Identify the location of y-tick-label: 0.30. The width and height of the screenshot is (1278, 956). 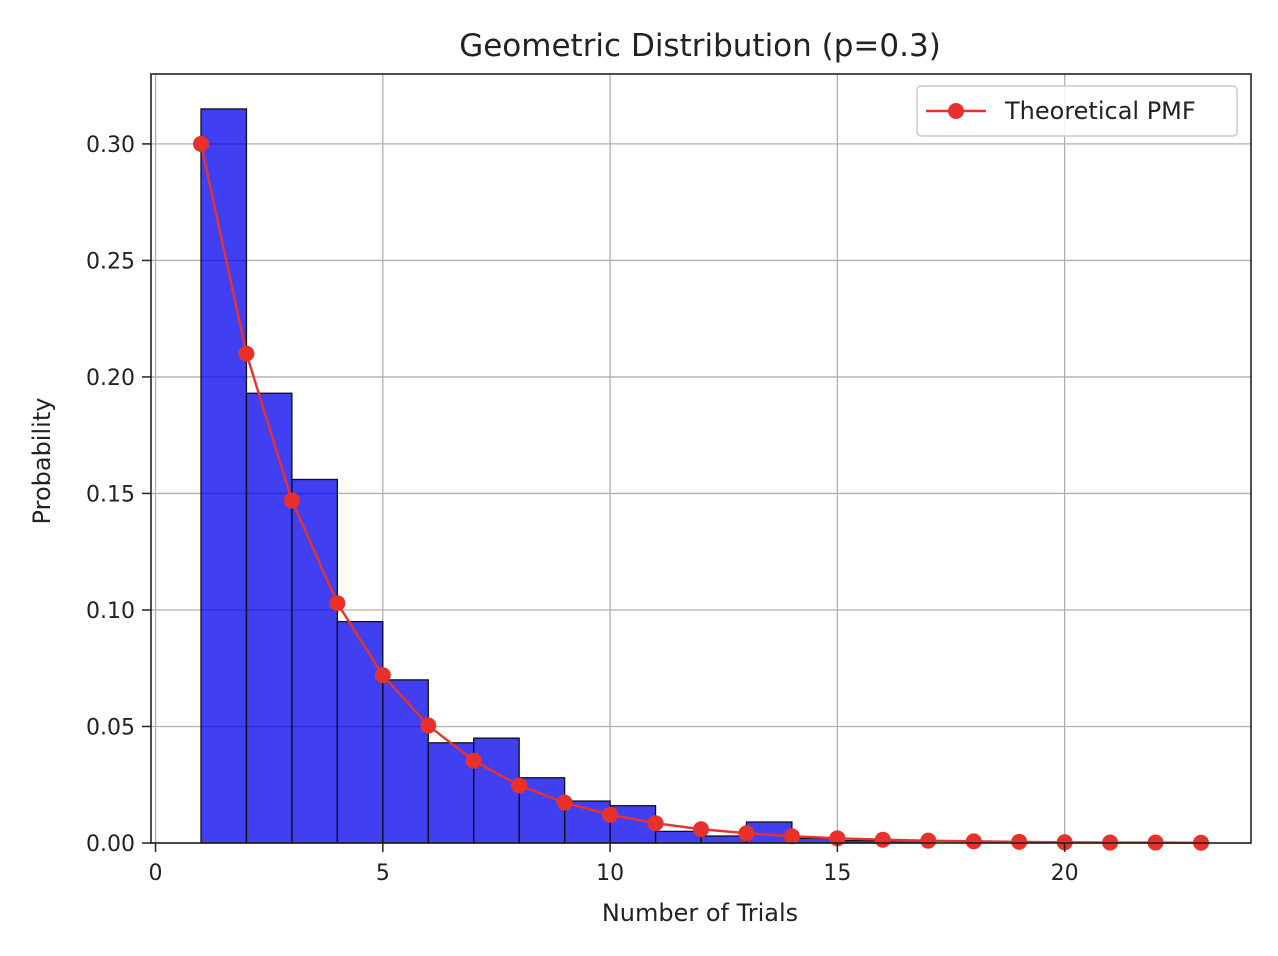
(110, 145).